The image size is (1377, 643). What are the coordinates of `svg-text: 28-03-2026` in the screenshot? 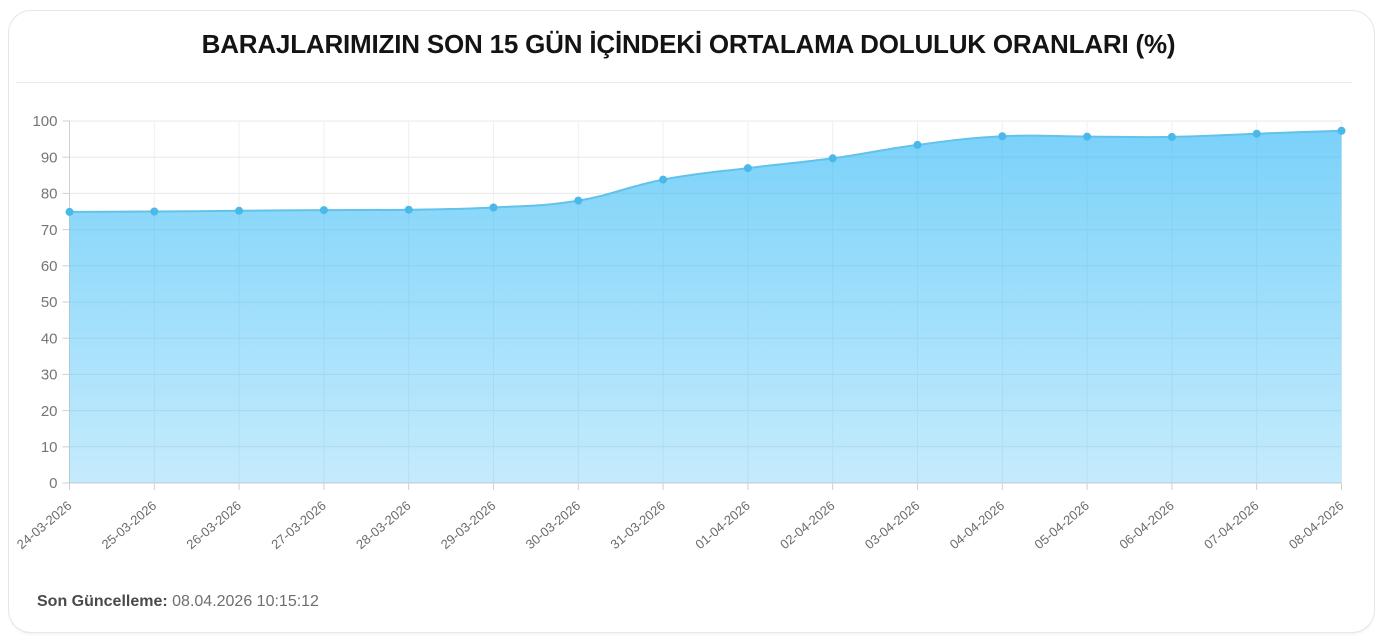 It's located at (383, 525).